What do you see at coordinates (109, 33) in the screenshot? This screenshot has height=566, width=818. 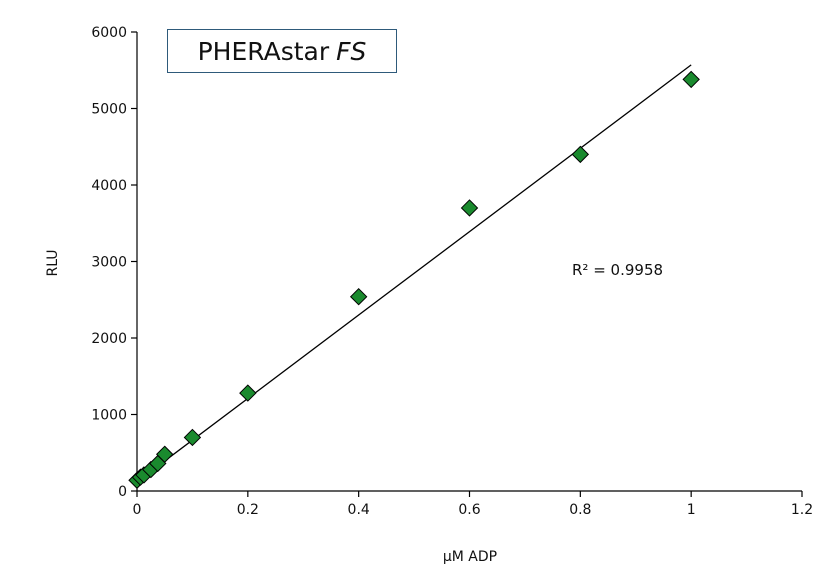 I see `y-tick-label: 6000` at bounding box center [109, 33].